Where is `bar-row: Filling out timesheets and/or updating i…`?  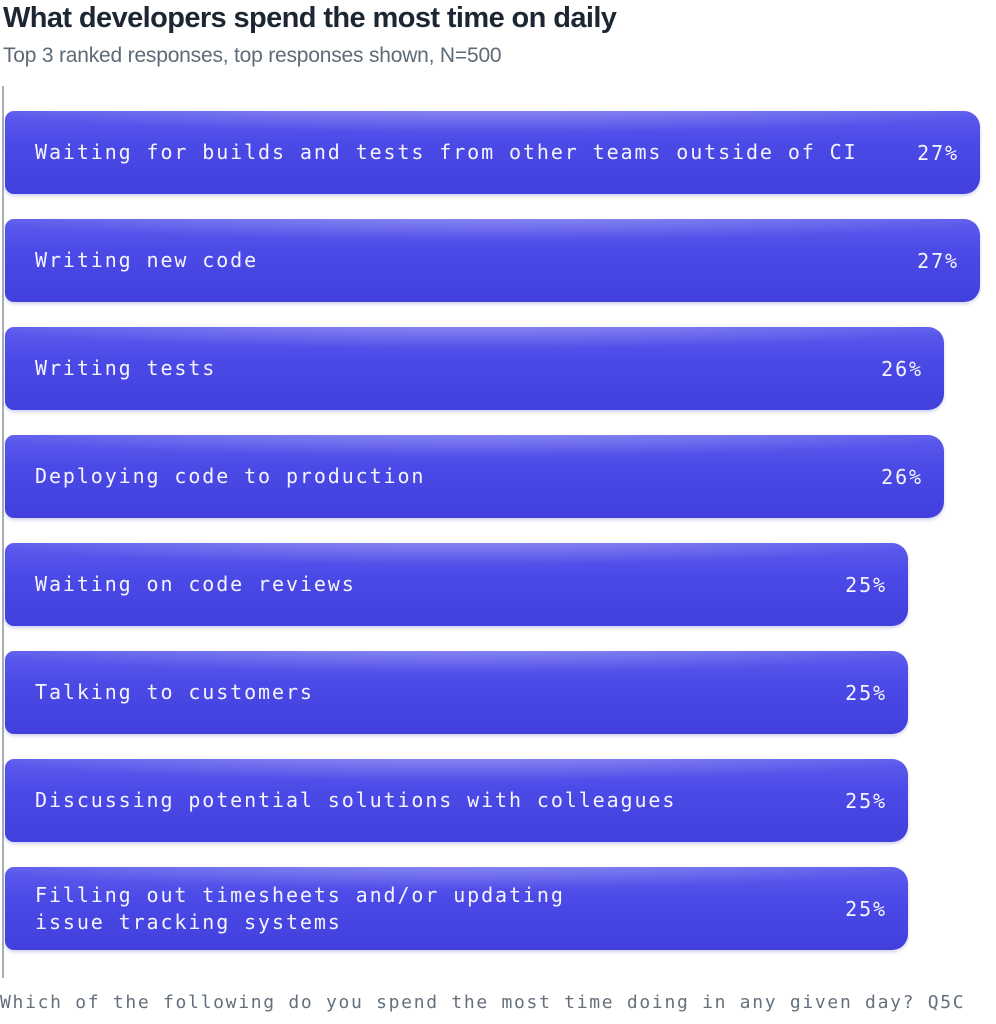 bar-row: Filling out timesheets and/or updating i… is located at coordinates (456, 909).